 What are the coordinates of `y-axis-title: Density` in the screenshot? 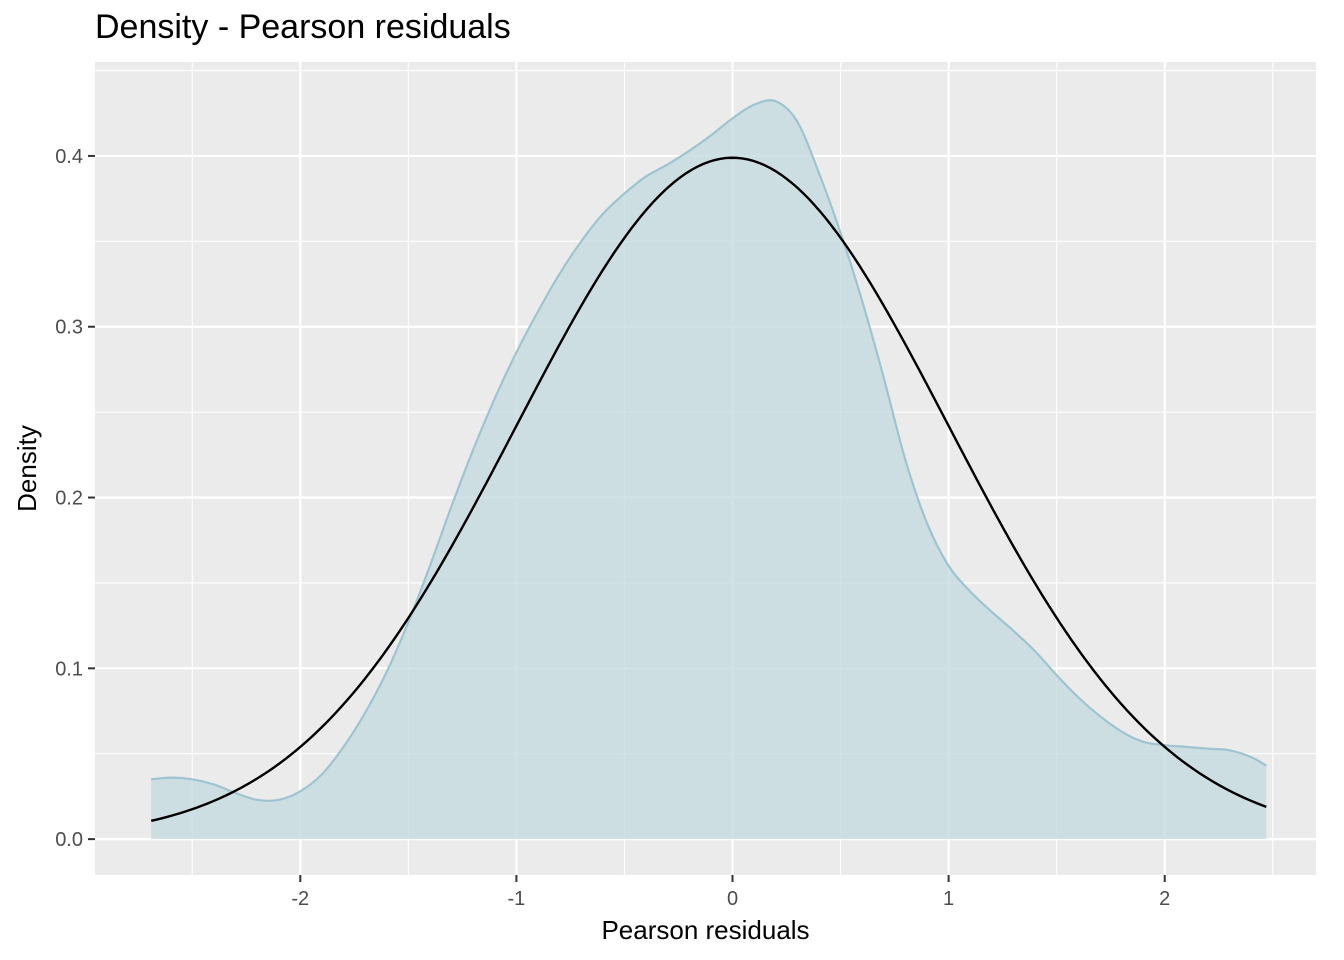 It's located at (27, 468).